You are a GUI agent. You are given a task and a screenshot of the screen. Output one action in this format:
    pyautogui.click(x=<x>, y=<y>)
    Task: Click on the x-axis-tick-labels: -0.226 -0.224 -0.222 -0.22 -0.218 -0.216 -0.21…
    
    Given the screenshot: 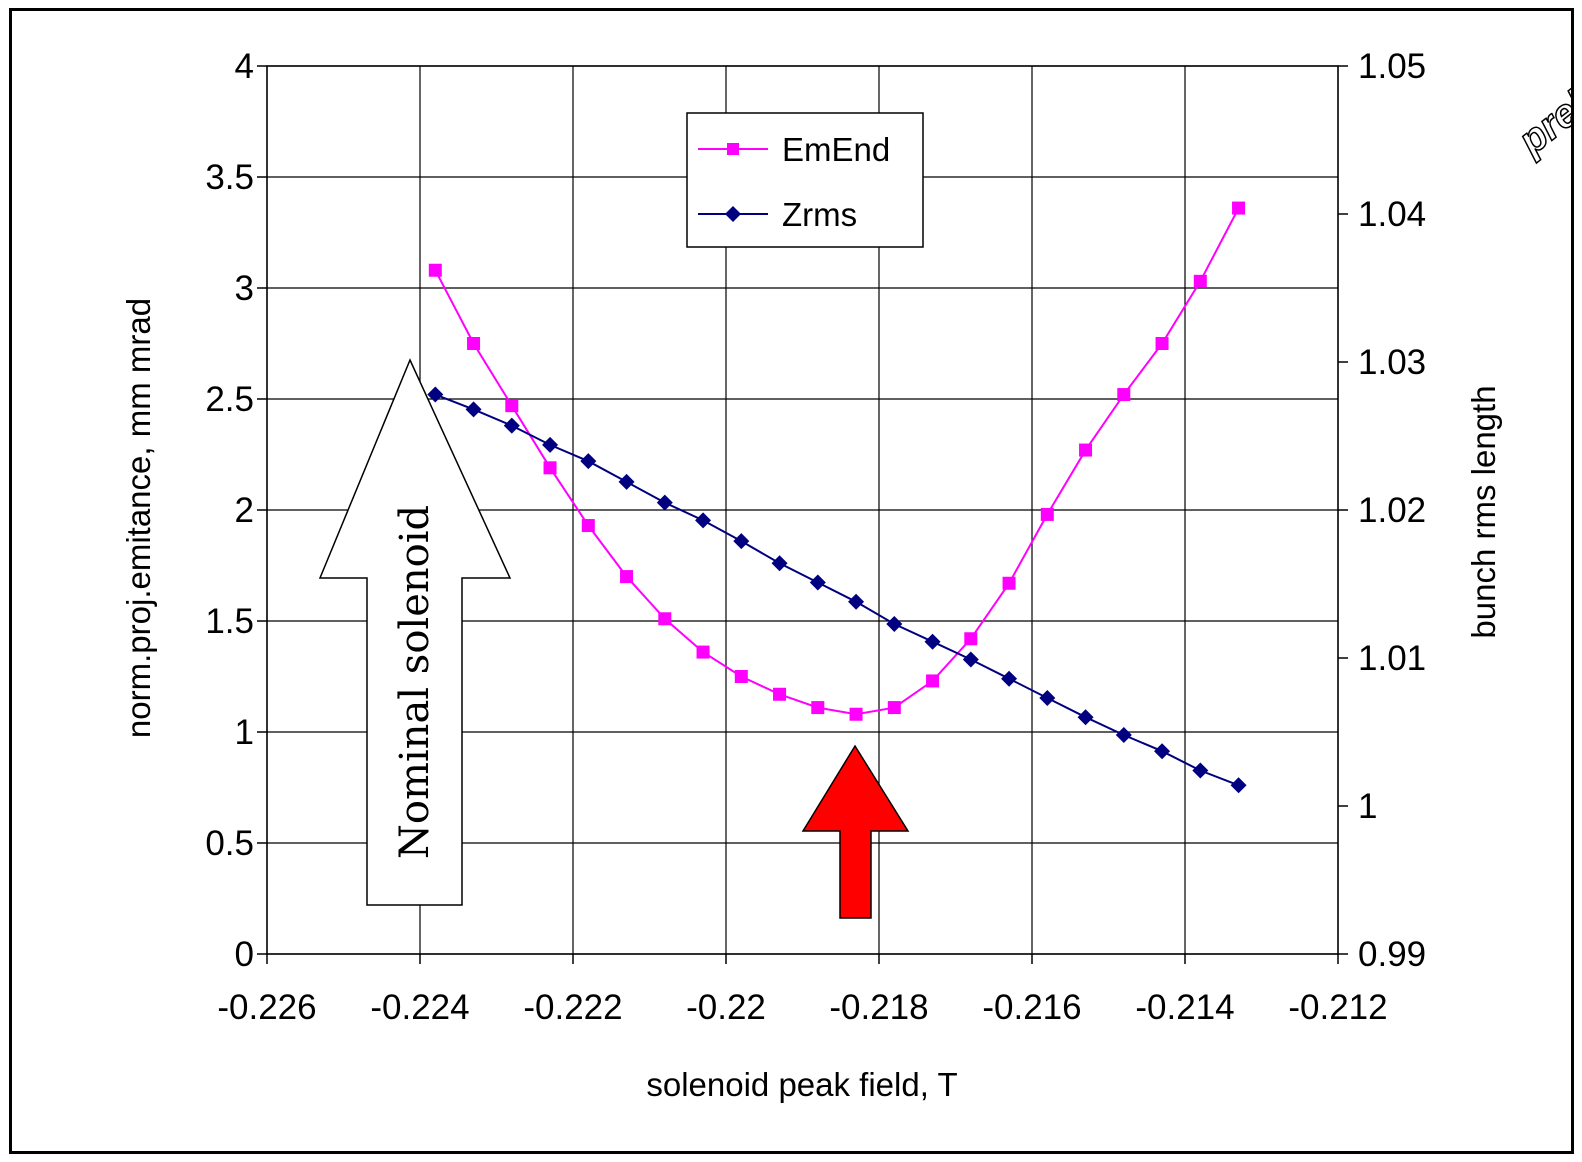 What is the action you would take?
    pyautogui.click(x=802, y=1007)
    